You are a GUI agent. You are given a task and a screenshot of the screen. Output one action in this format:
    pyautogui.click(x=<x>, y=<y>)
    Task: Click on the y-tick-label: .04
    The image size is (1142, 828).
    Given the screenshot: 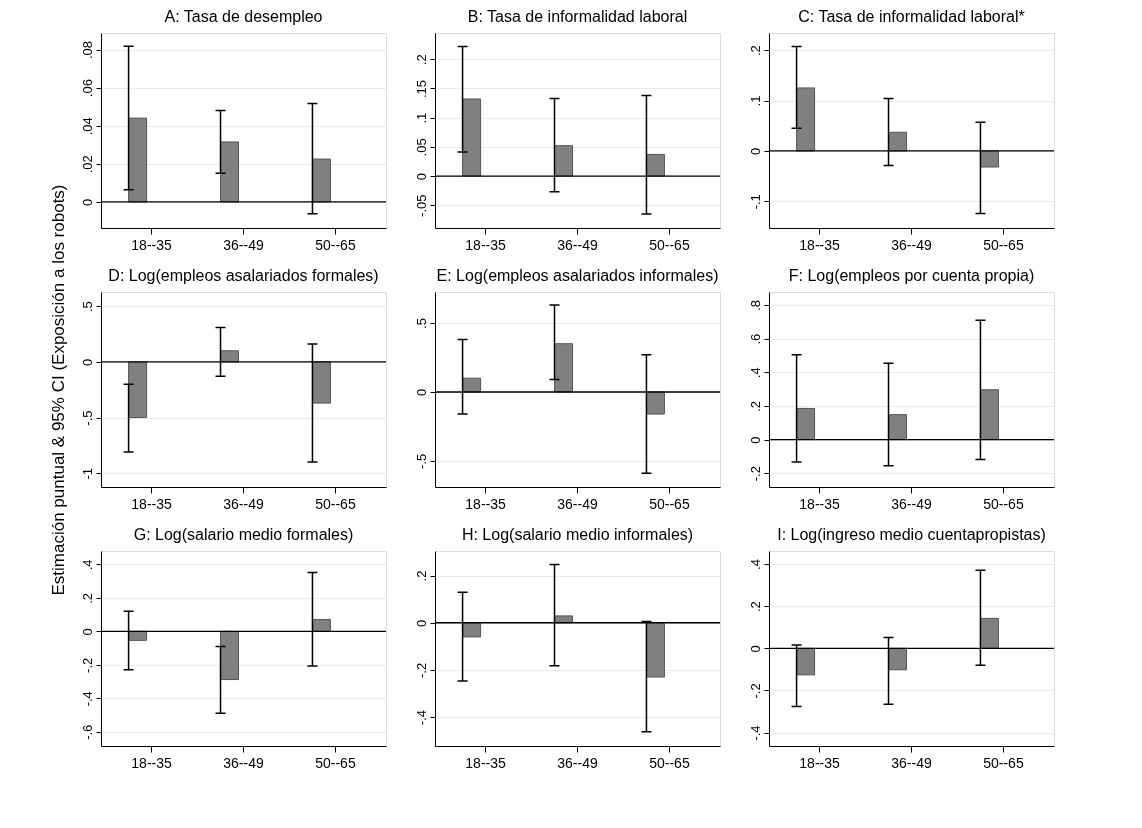 What is the action you would take?
    pyautogui.click(x=87, y=126)
    